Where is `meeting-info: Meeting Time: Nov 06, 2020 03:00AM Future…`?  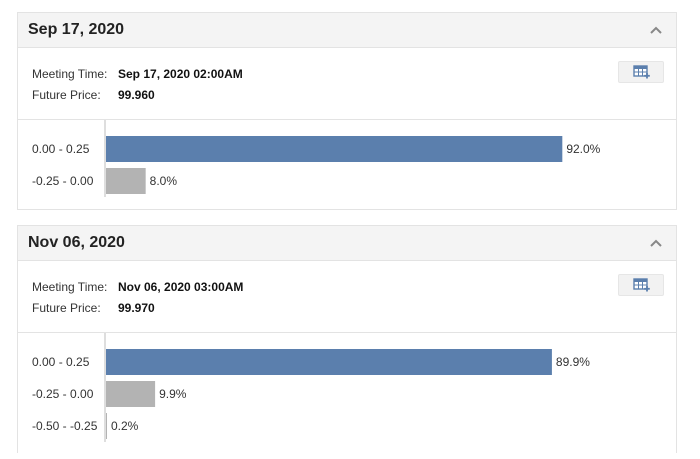
meeting-info: Meeting Time: Nov 06, 2020 03:00AM Future… is located at coordinates (347, 297).